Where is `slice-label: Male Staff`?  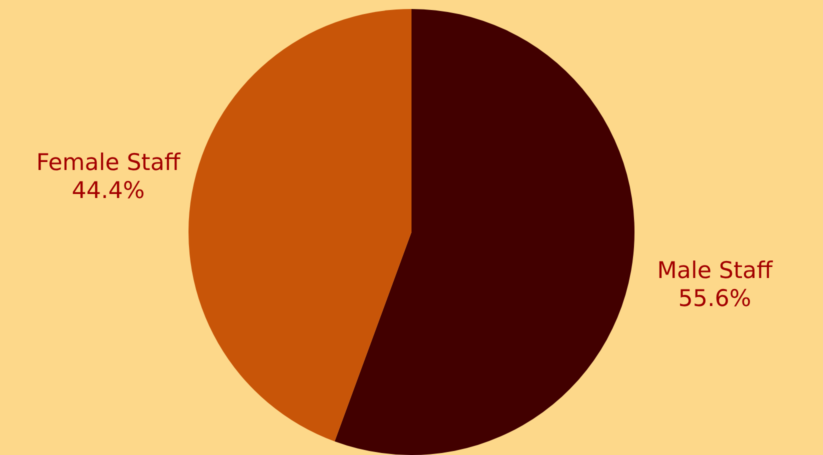
slice-label: Male Staff is located at coordinates (715, 271).